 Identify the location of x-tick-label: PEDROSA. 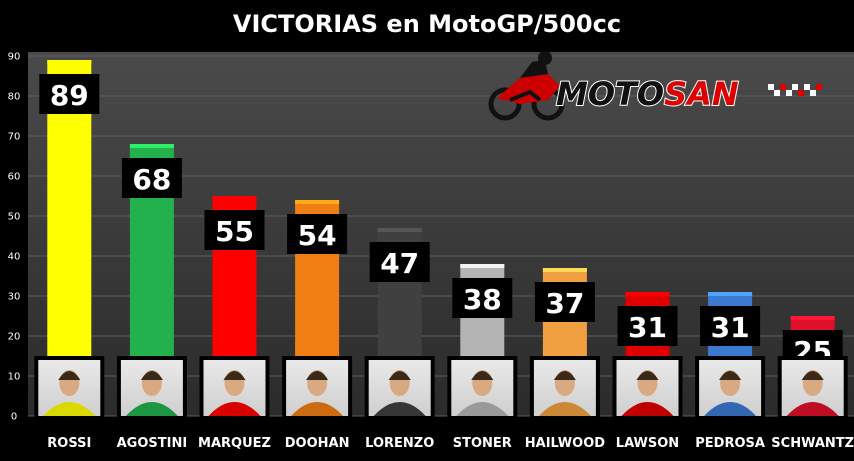
(730, 443).